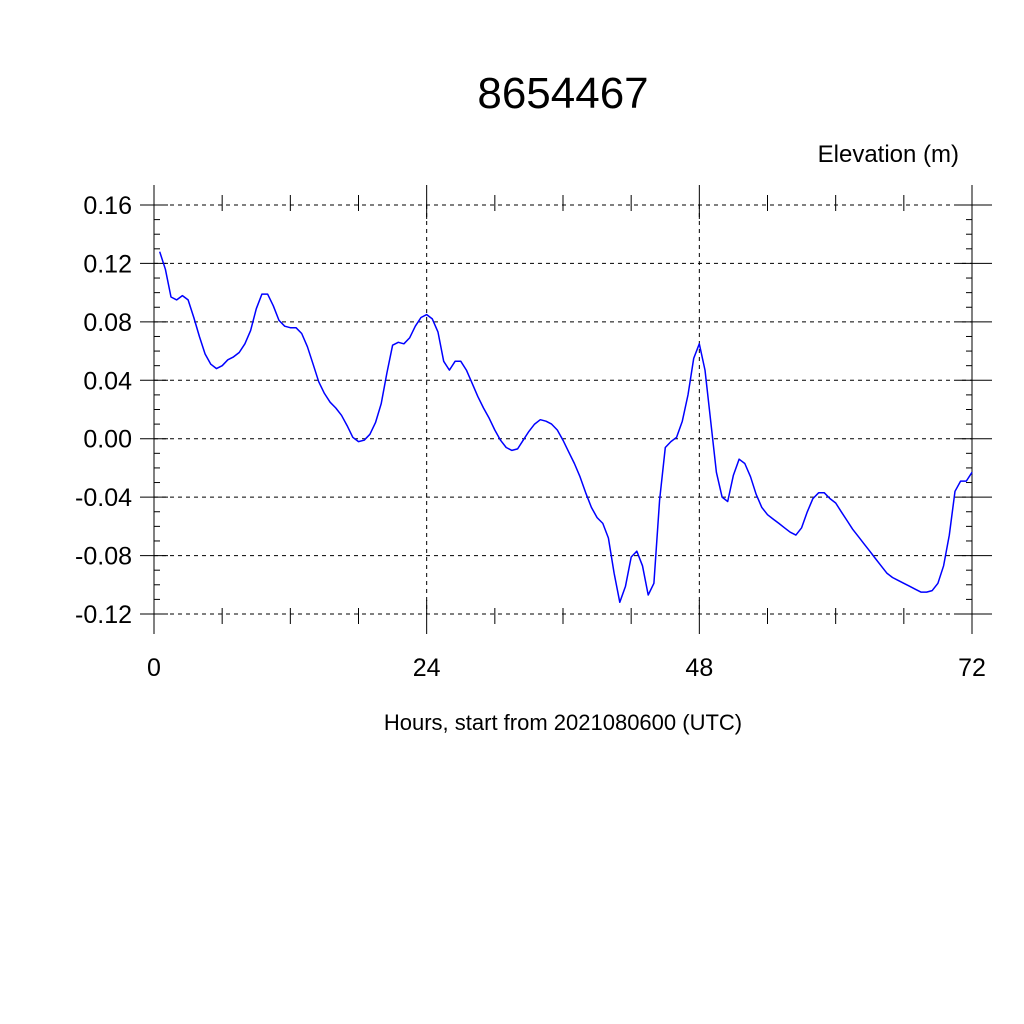  Describe the element at coordinates (888, 154) in the screenshot. I see `y-axis-label: Elevation (m)` at that location.